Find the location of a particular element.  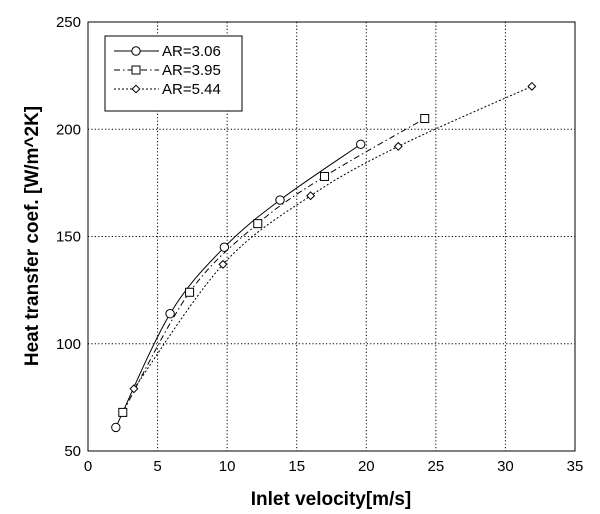

y-tick-label: 150 is located at coordinates (68, 237).